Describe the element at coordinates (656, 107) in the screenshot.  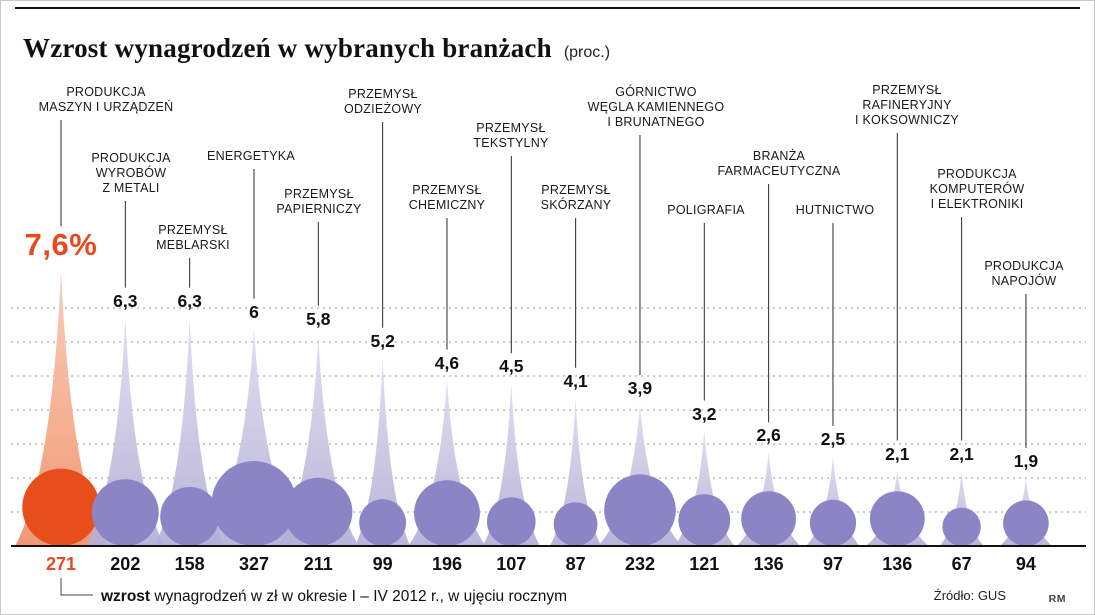
I see `industry-label: GÓRNICTWO WĘGLA KAMIENNEGO I BRUNATNEGO` at that location.